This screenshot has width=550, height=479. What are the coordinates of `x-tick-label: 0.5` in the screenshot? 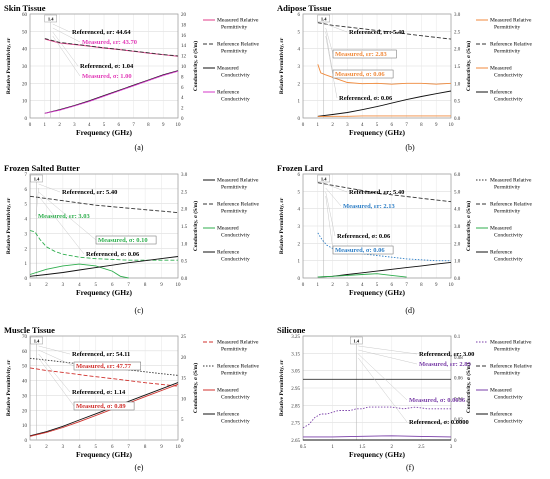 It's located at (303, 447).